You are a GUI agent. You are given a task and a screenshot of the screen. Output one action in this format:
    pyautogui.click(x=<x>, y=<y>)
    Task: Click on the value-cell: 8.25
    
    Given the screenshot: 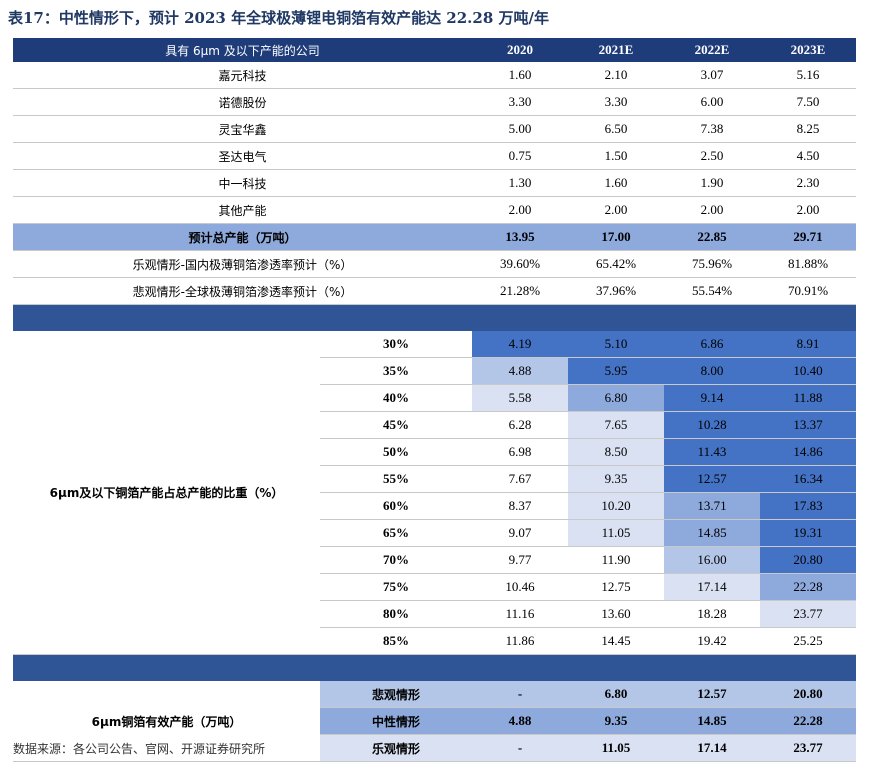 What is the action you would take?
    pyautogui.click(x=808, y=129)
    